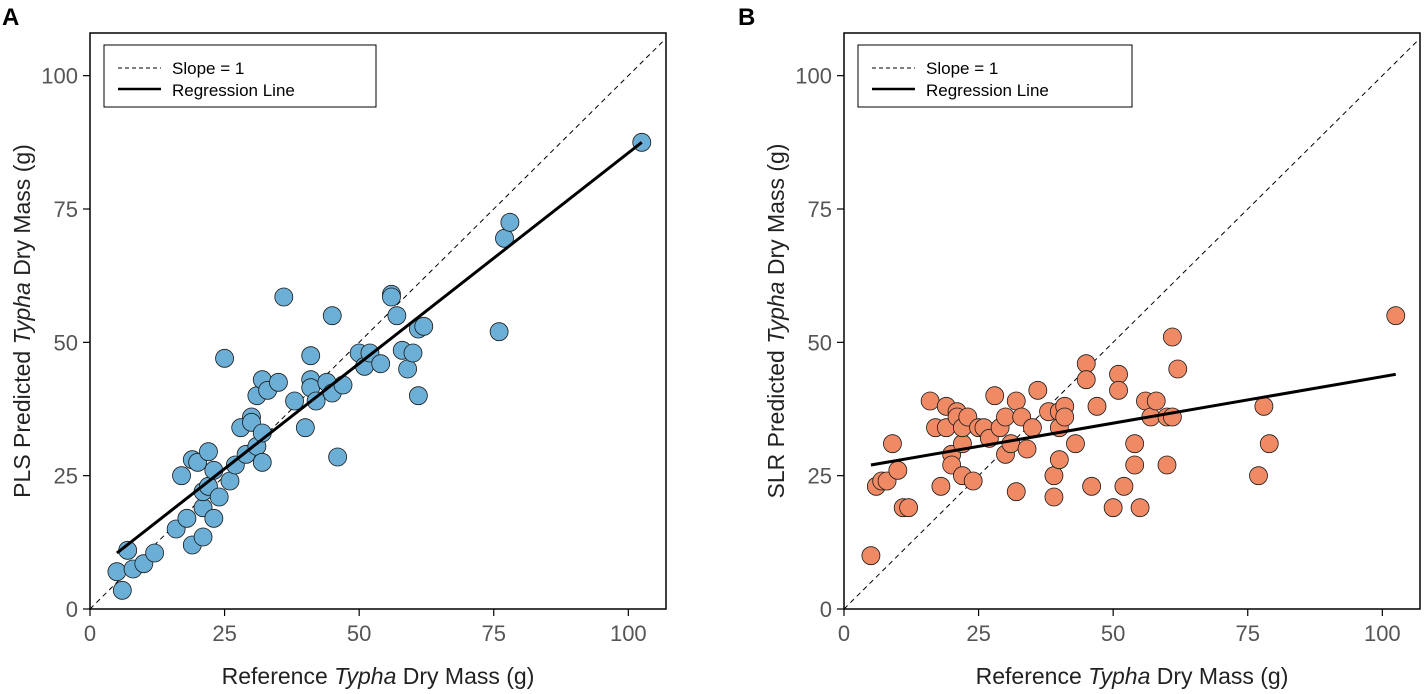  What do you see at coordinates (233, 90) in the screenshot?
I see `legend-entry-regression-a: Regression Line` at bounding box center [233, 90].